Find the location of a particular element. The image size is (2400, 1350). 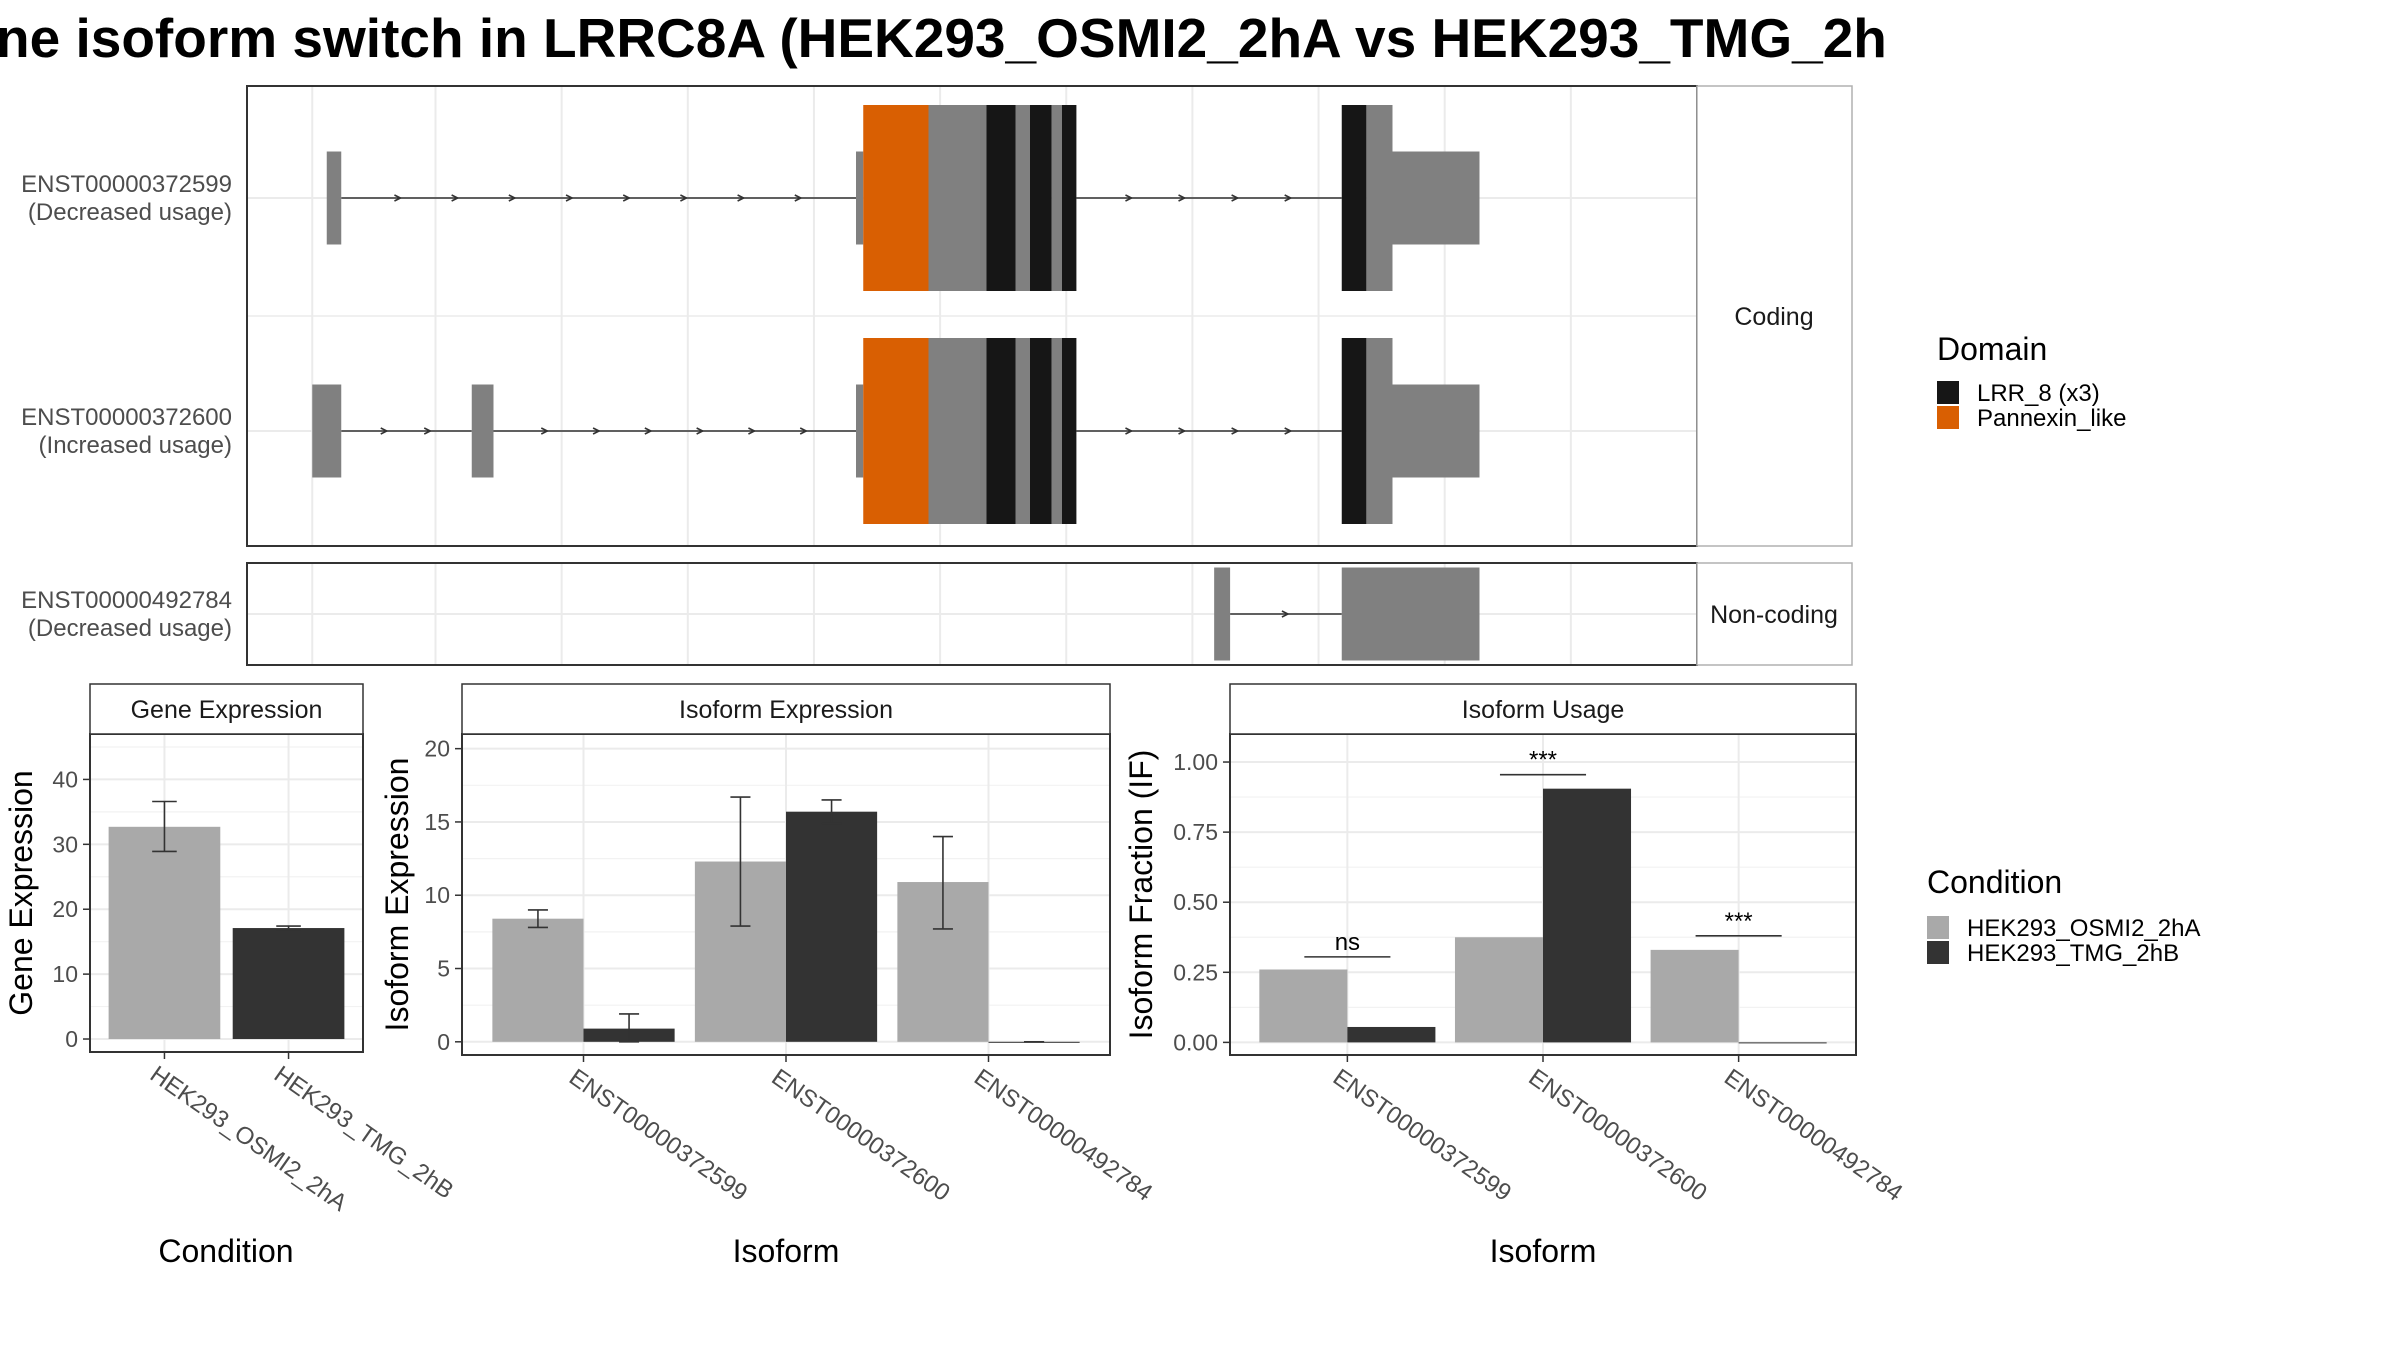

condition-legend-title: Condition is located at coordinates (1994, 882).